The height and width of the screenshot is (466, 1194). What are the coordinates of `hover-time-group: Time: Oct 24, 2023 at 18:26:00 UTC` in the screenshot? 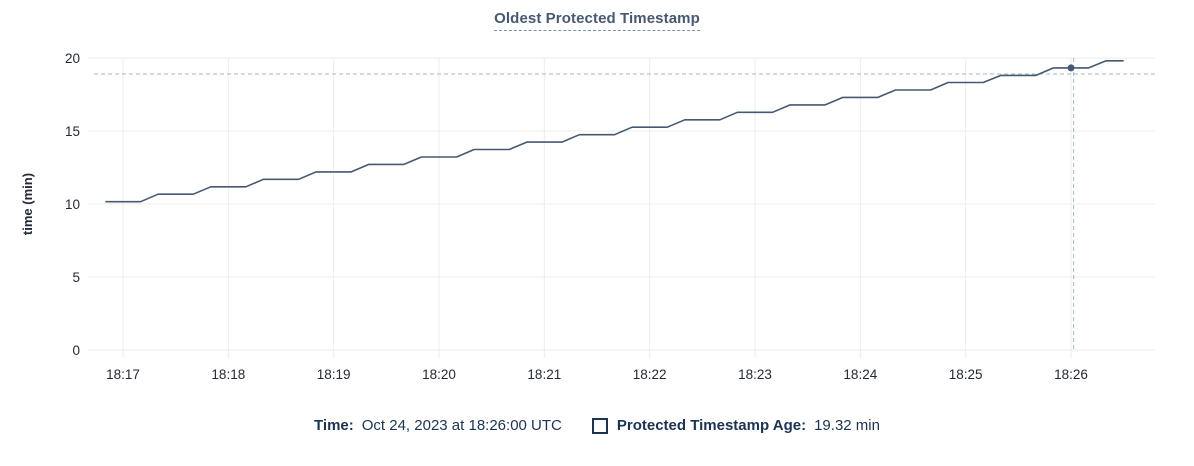 It's located at (438, 425).